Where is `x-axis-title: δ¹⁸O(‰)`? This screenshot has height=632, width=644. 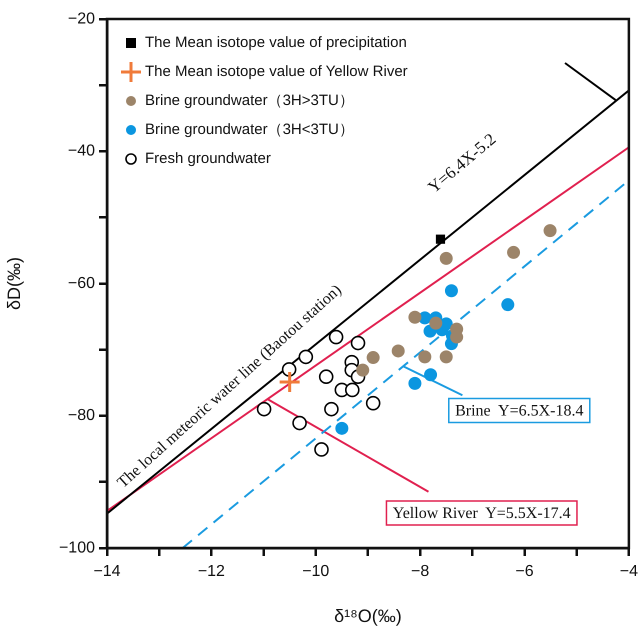
x-axis-title: δ¹⁸O(‰) is located at coordinates (368, 616).